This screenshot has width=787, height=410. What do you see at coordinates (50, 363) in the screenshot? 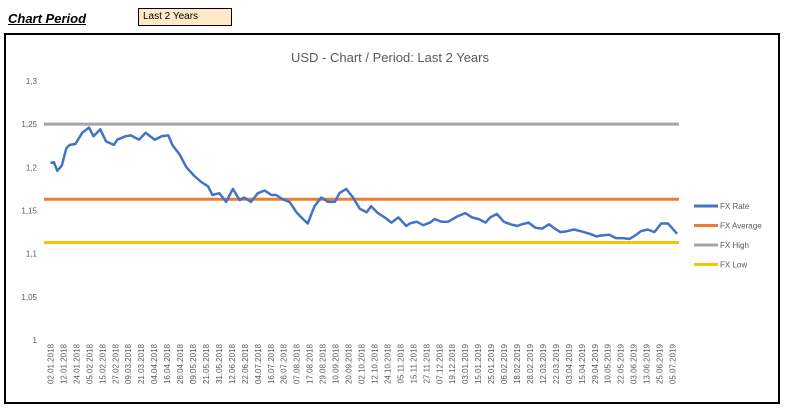
I see `x-tick-label: 02.01.2018` at bounding box center [50, 363].